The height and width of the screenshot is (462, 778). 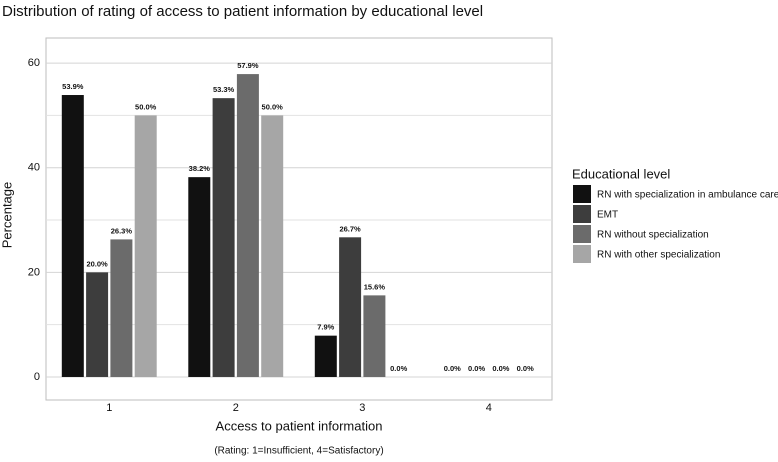 I want to click on legend-label: RN with specialization in ambulance care, so click(x=687, y=195).